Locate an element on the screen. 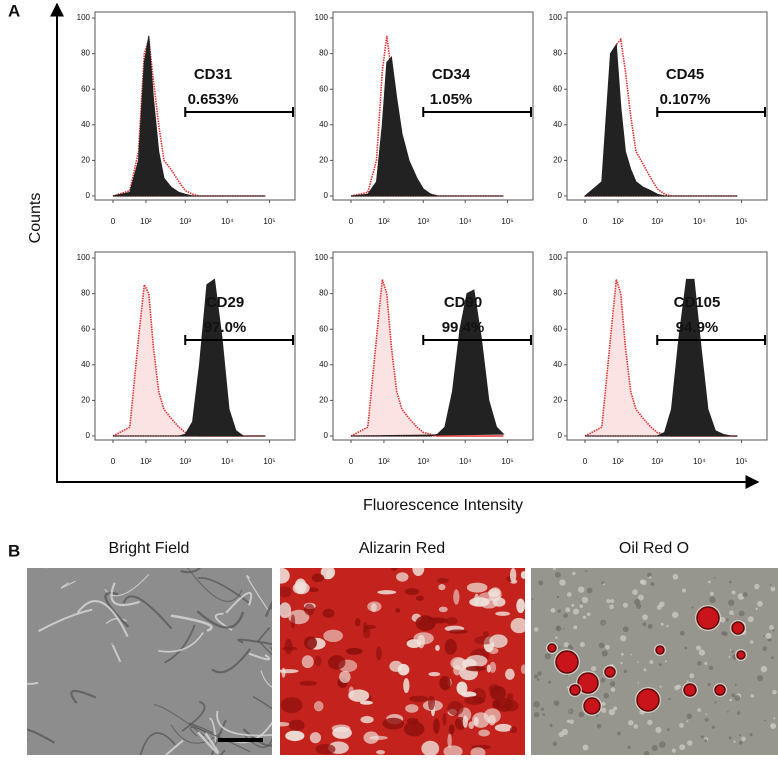 The height and width of the screenshot is (760, 778). bright-field-image is located at coordinates (149, 661).